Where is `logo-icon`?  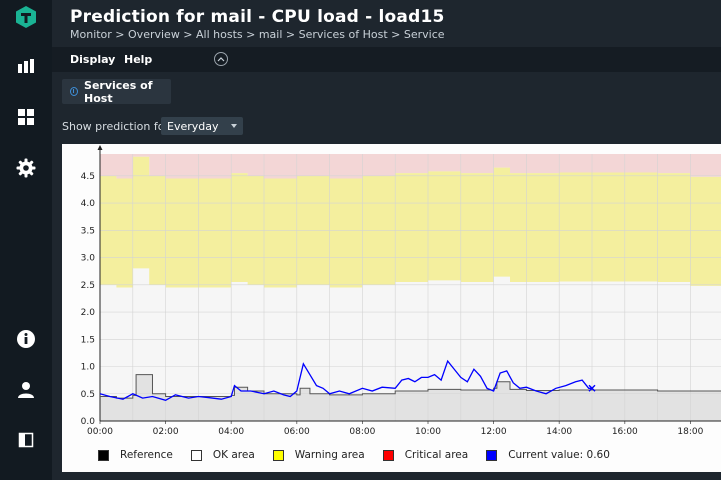
logo-icon is located at coordinates (26, 17).